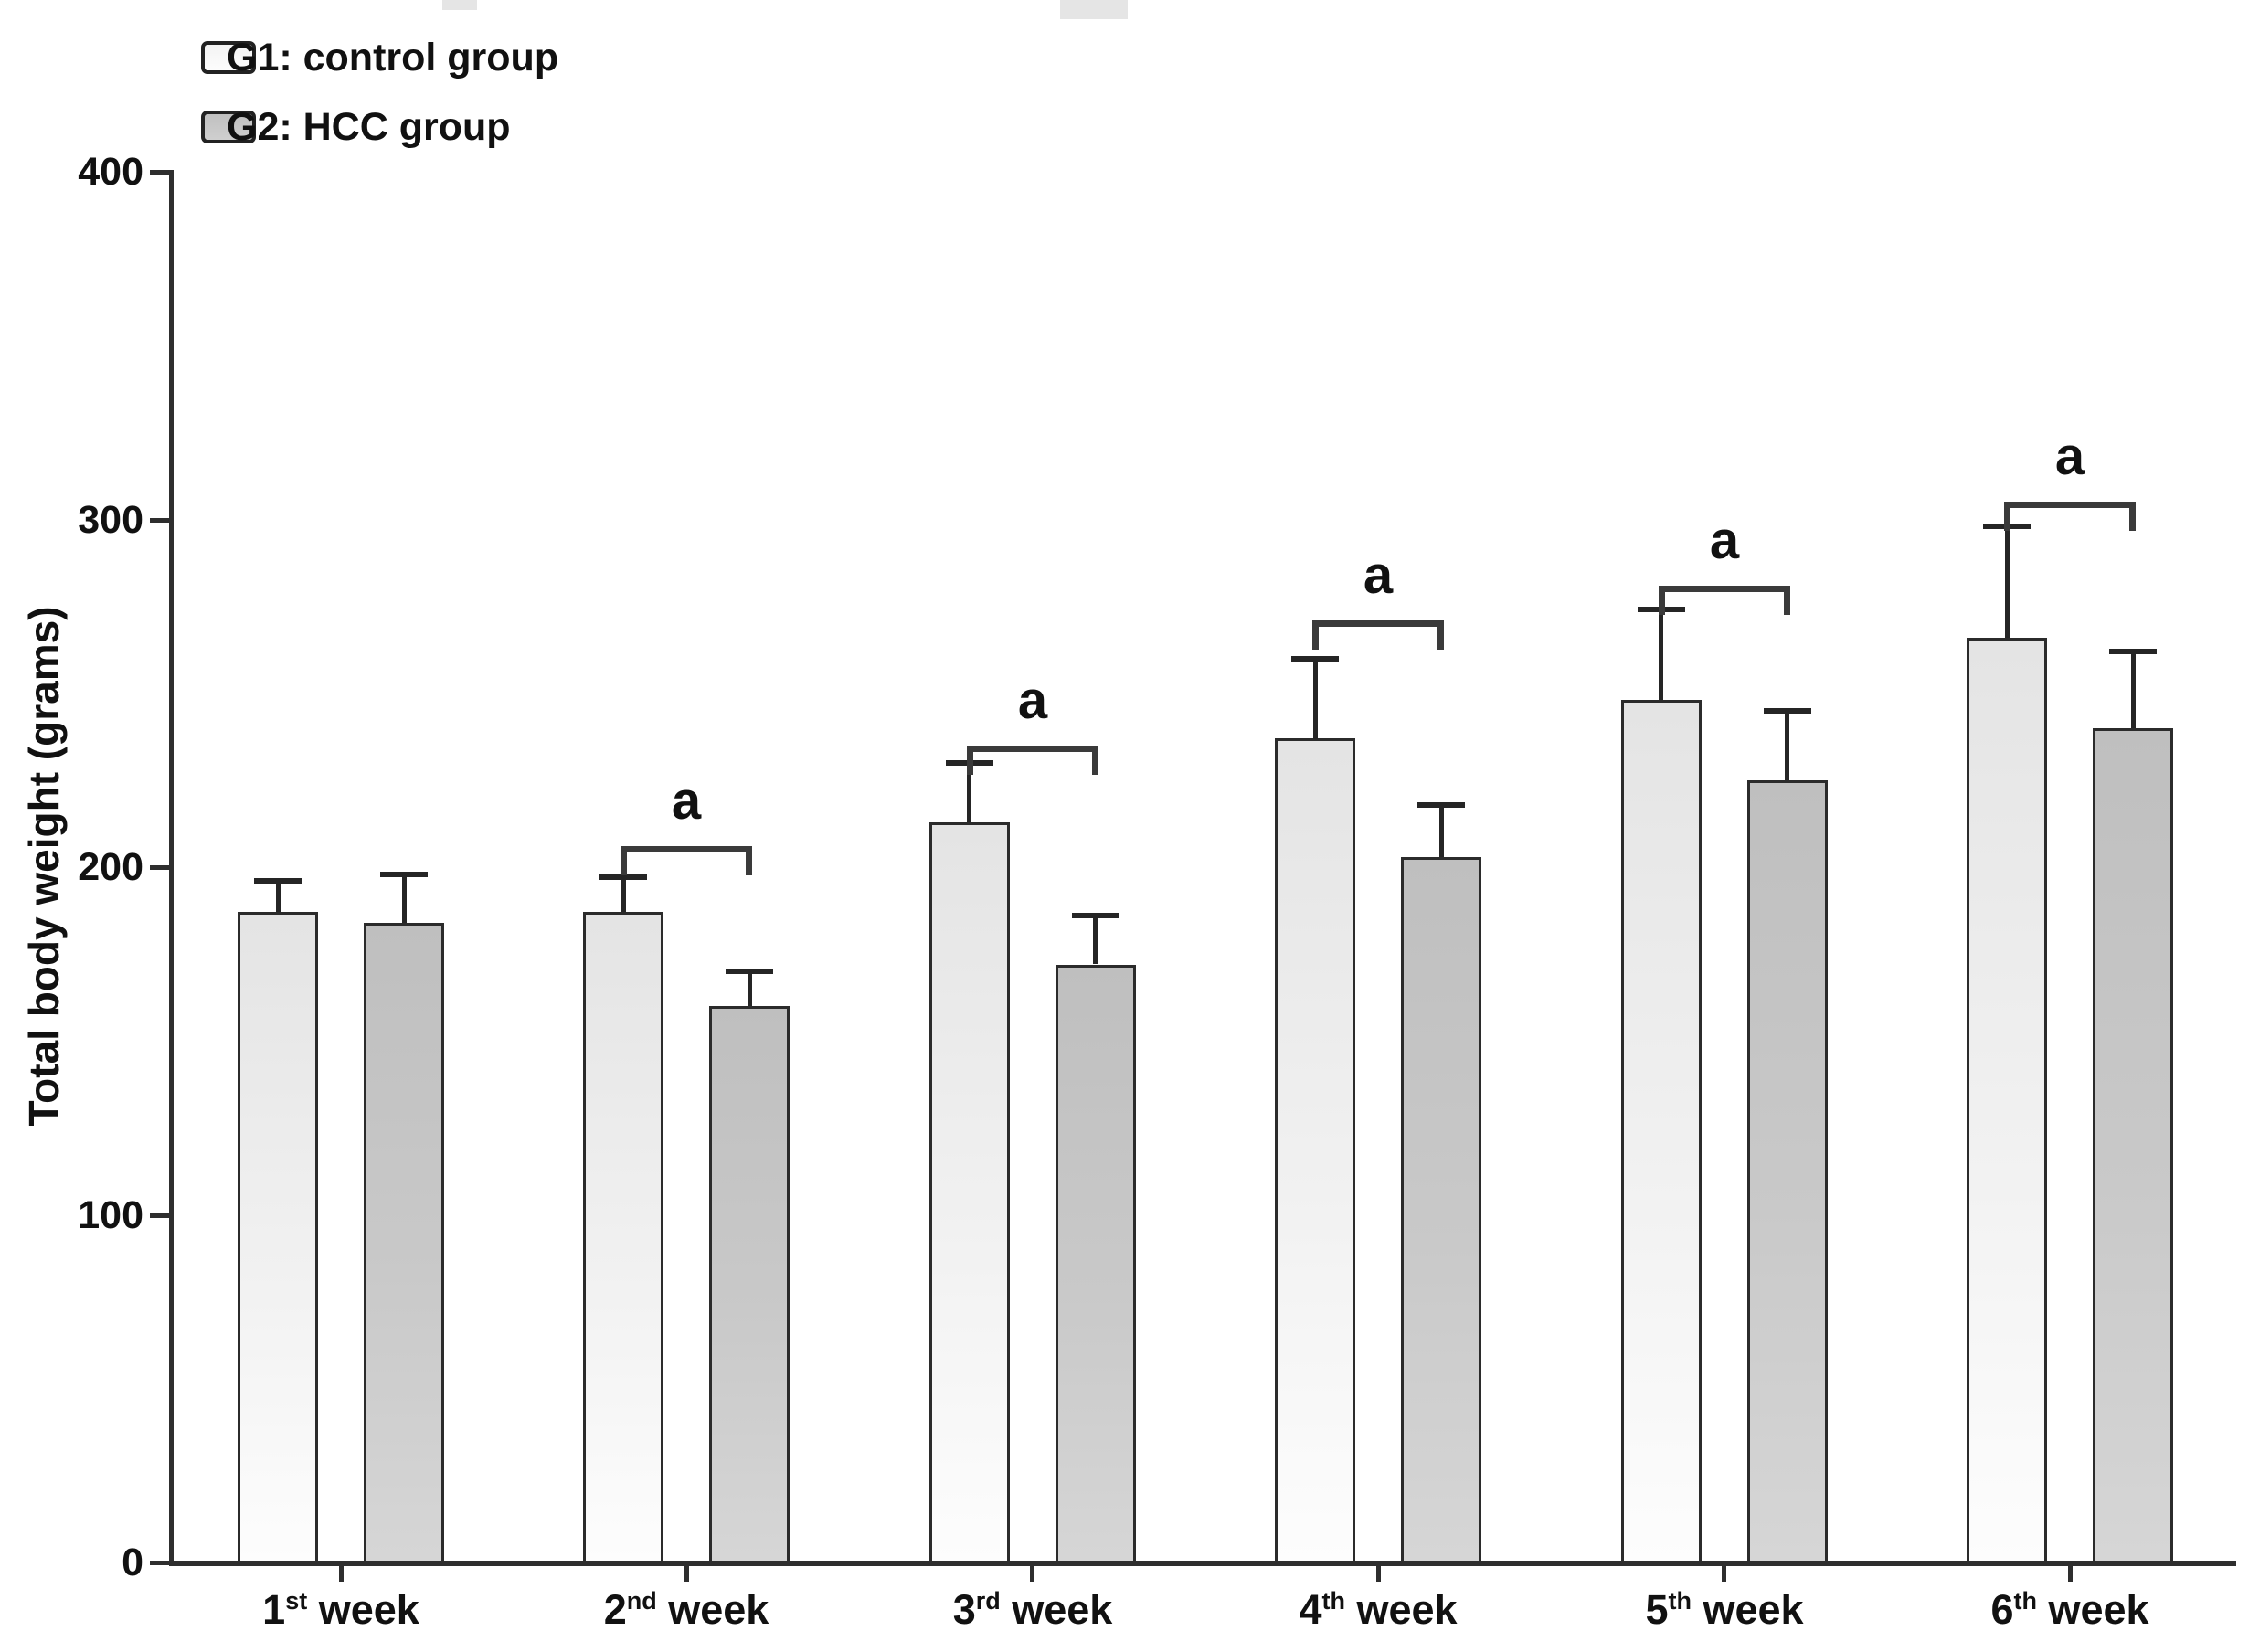  What do you see at coordinates (111, 172) in the screenshot?
I see `y-tick-label-400: 400` at bounding box center [111, 172].